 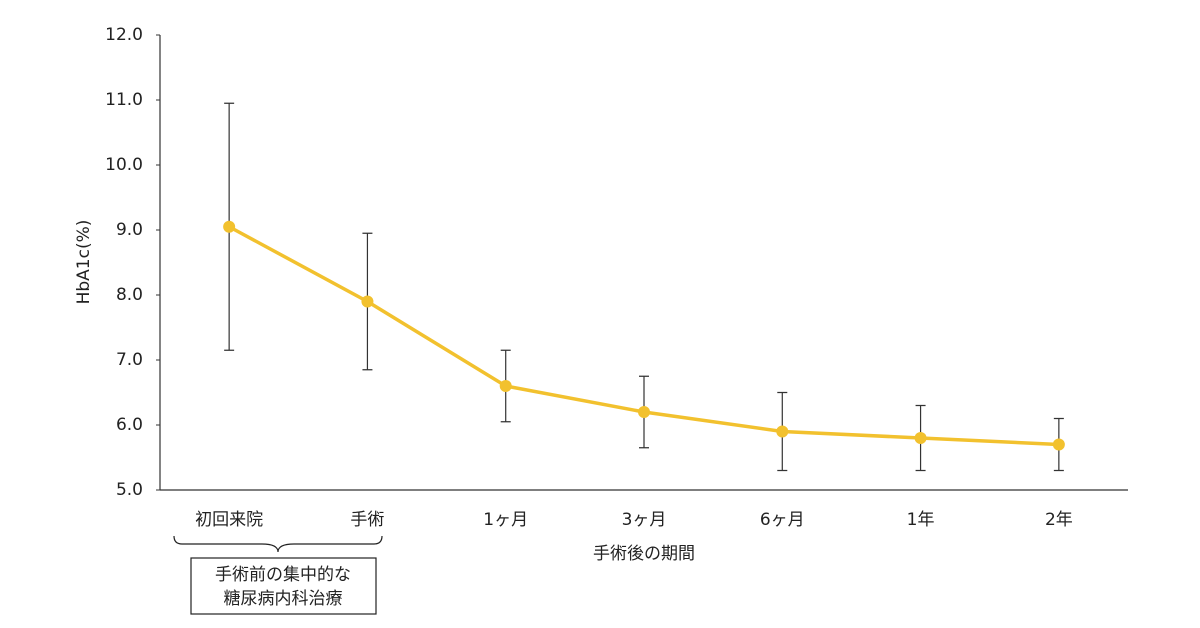 What do you see at coordinates (84, 262) in the screenshot?
I see `y-axis-label: HbA1c(%)` at bounding box center [84, 262].